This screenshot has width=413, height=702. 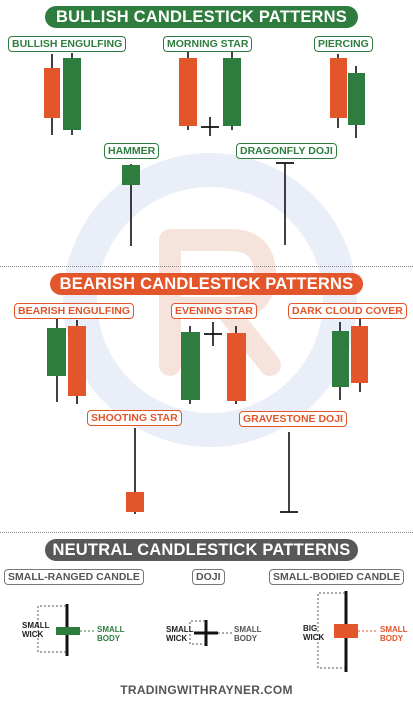 What do you see at coordinates (66, 630) in the screenshot?
I see `small-ranged-candle` at bounding box center [66, 630].